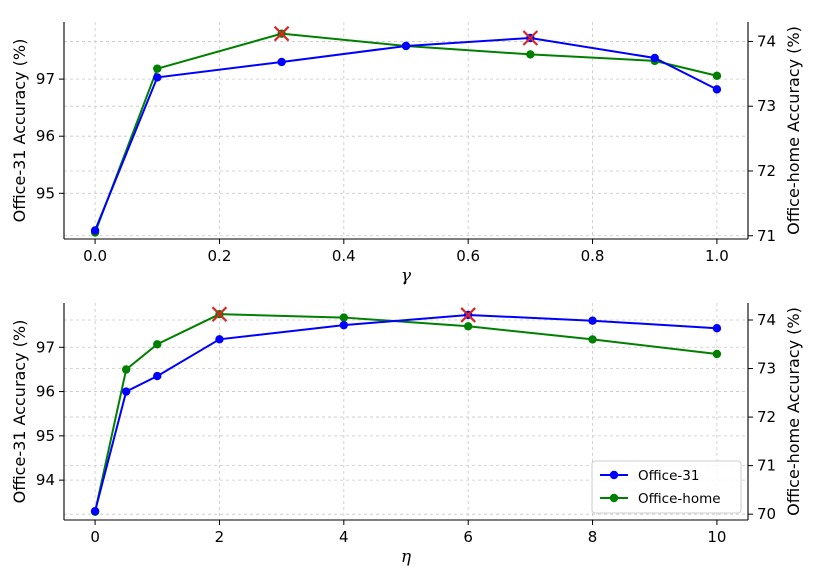 The image size is (813, 579). What do you see at coordinates (220, 256) in the screenshot?
I see `x-tick-label: 0.2` at bounding box center [220, 256].